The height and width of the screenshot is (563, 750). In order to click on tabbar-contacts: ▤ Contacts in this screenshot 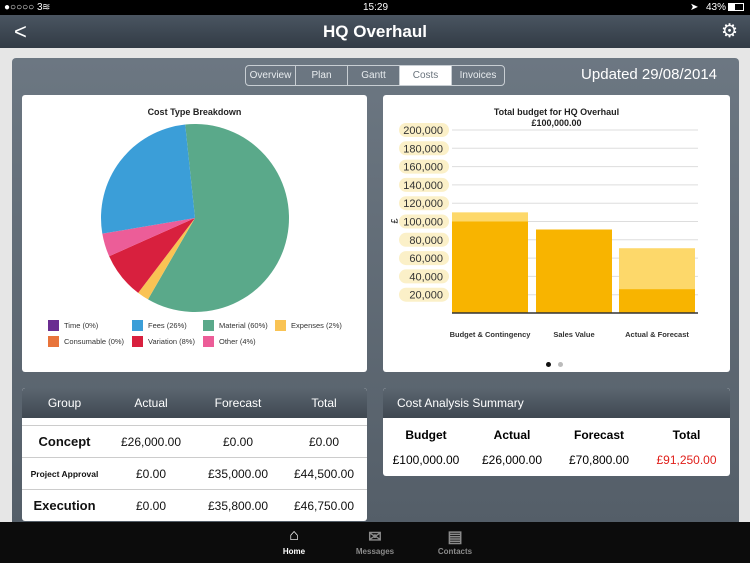, I will do `click(455, 541)`.